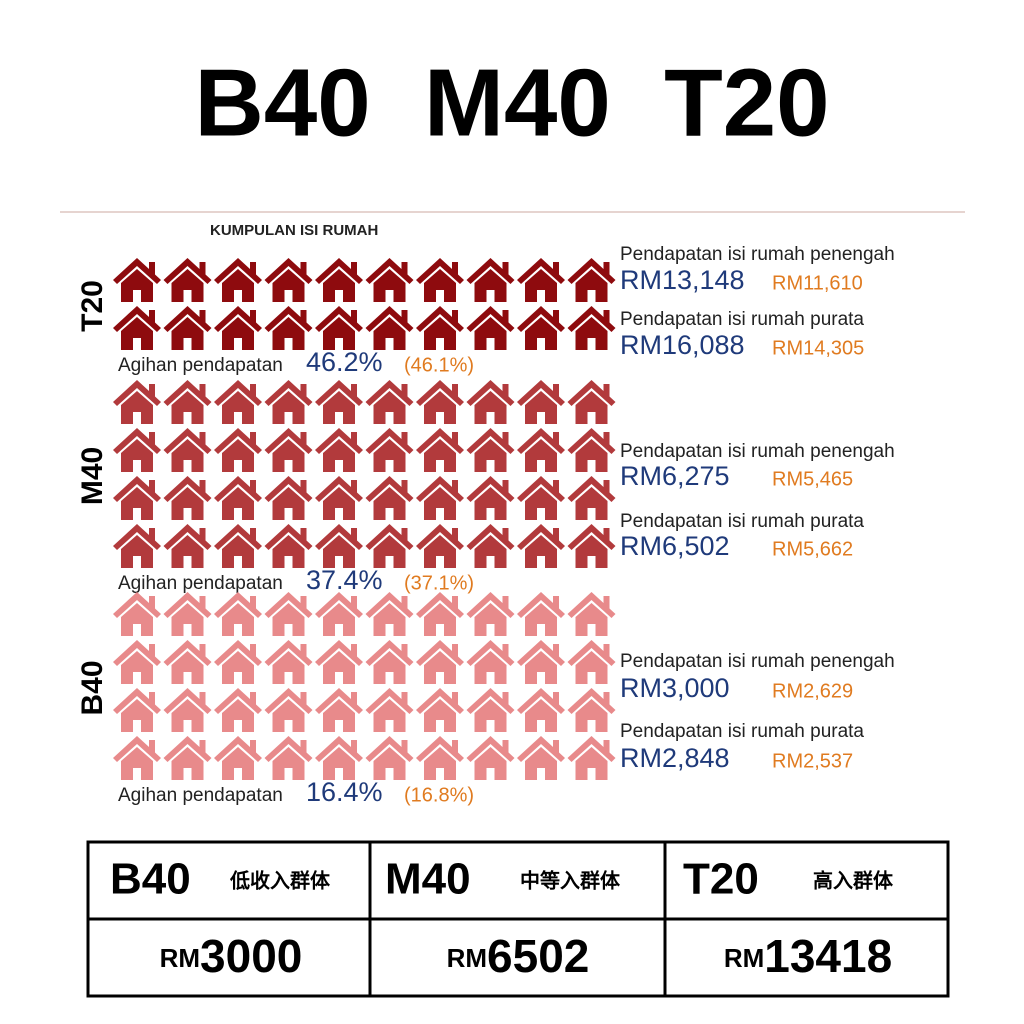  I want to click on group-label: B40, so click(92, 687).